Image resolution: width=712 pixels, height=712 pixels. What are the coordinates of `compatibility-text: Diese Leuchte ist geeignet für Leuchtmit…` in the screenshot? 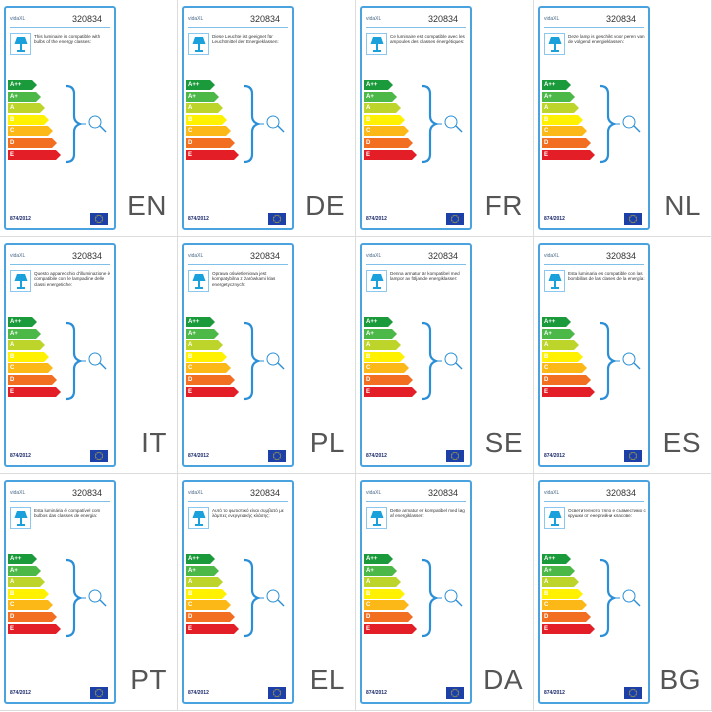 It's located at (245, 39).